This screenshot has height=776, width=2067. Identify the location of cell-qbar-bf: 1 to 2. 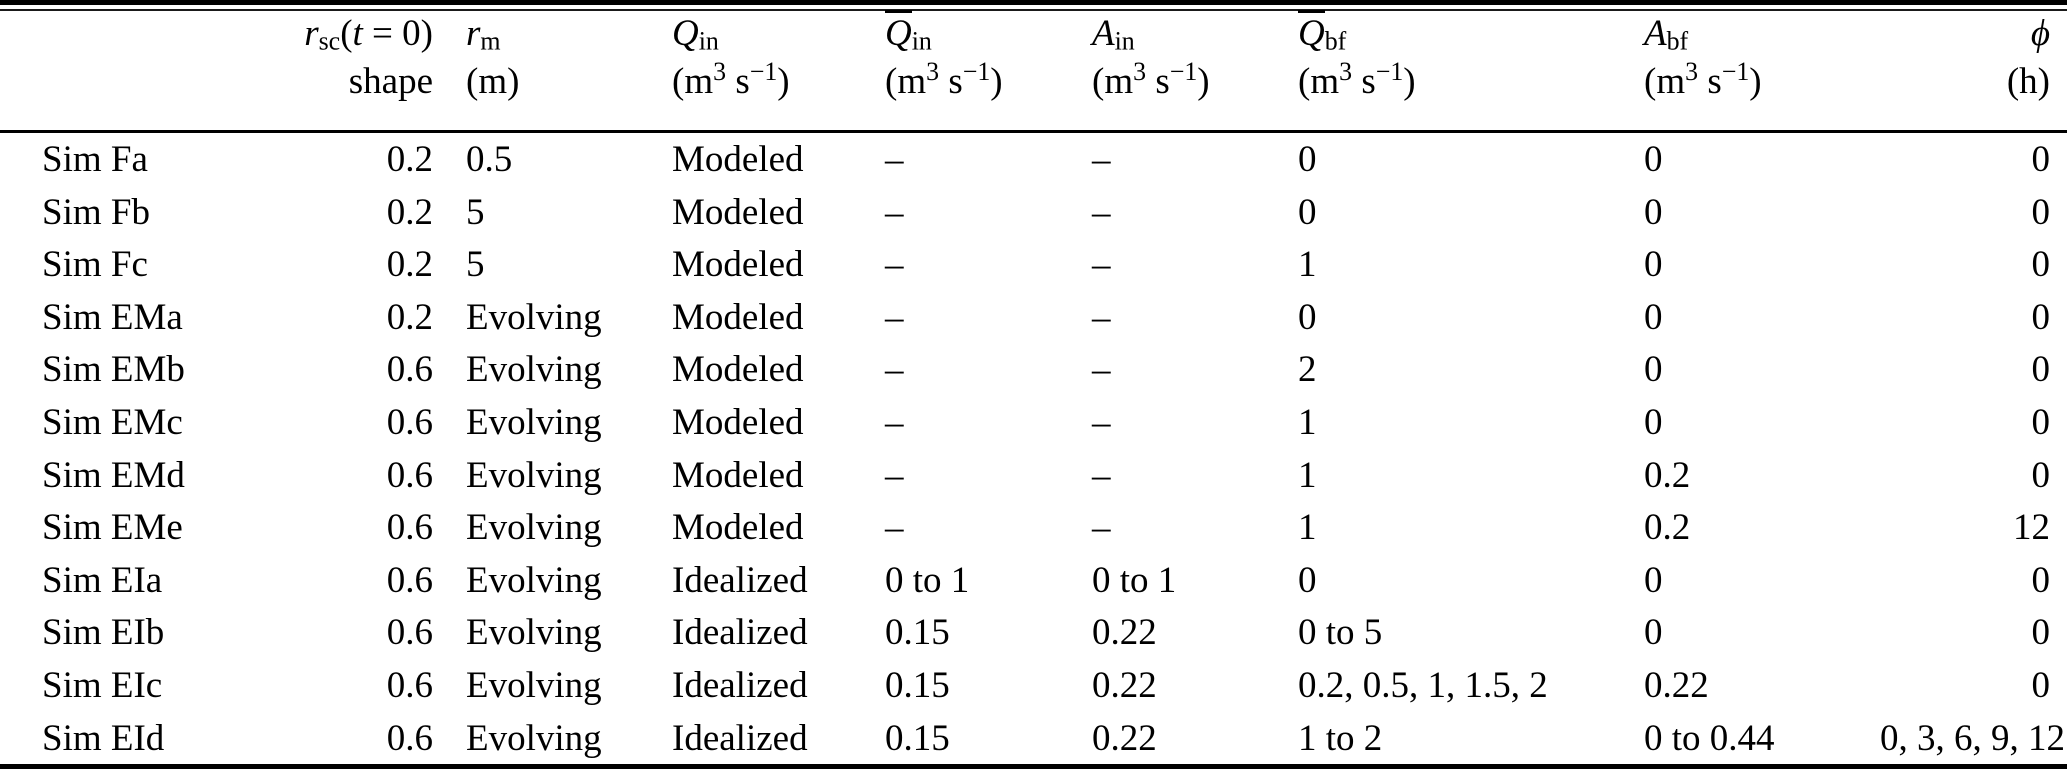
(1340, 738).